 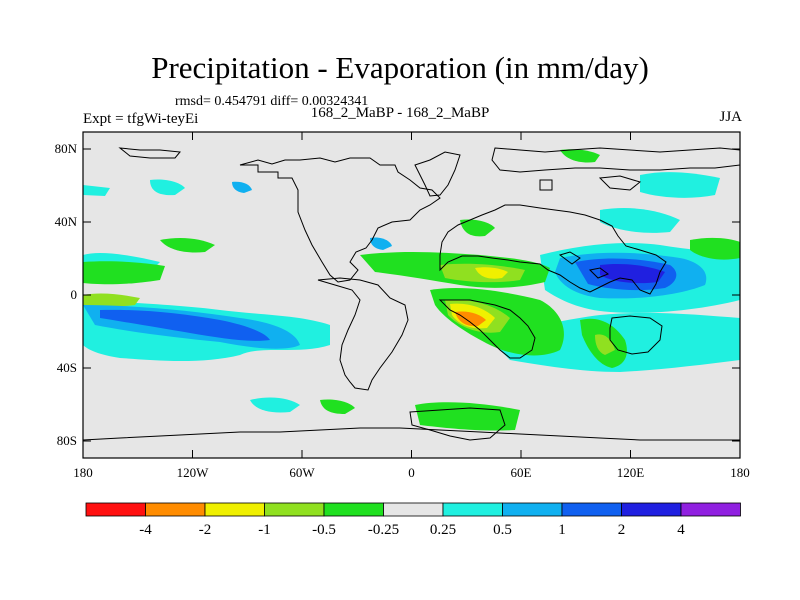 I want to click on x-tick-label: 120W, so click(x=193, y=472).